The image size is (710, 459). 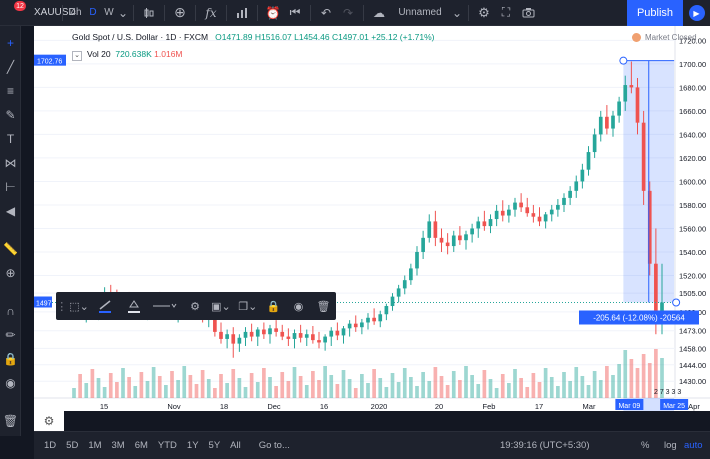 I want to click on replay-icon: ⏮, so click(x=295, y=12).